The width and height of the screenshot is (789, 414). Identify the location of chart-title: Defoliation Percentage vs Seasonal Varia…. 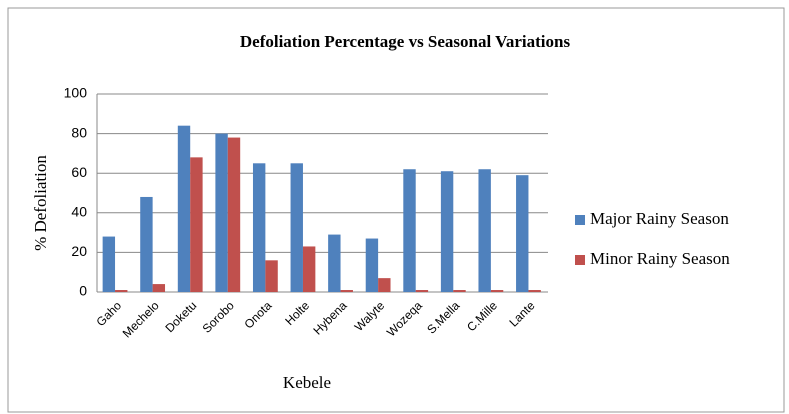
(405, 41).